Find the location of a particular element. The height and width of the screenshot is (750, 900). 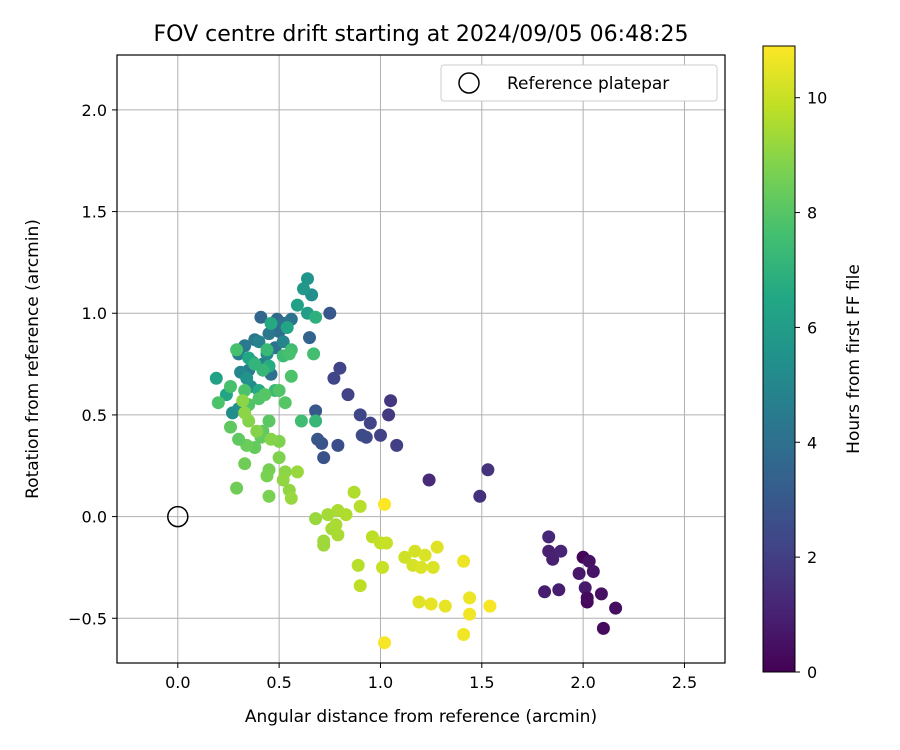

legend-box is located at coordinates (579, 83).